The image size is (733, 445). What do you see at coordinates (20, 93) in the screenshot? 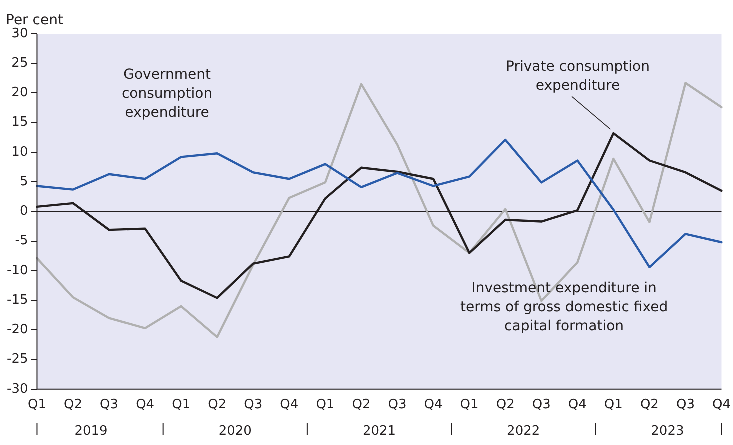
I see `y-tick-label: 20` at bounding box center [20, 93].